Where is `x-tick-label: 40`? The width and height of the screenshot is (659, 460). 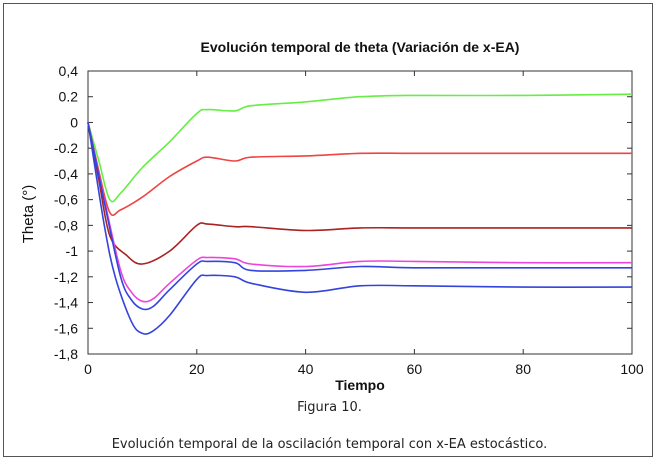
x-tick-label: 40 is located at coordinates (306, 369).